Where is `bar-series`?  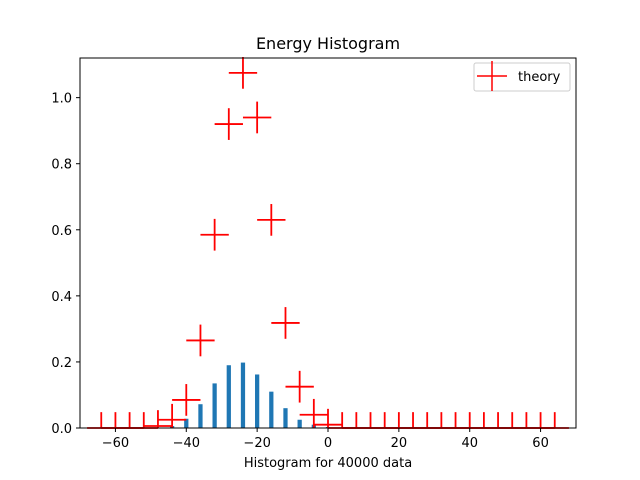 bar-series is located at coordinates (243, 395).